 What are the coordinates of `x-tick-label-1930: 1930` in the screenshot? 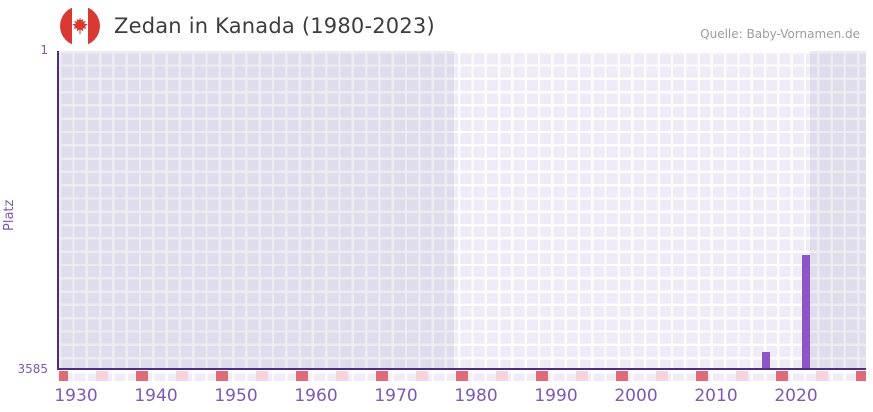 It's located at (76, 396).